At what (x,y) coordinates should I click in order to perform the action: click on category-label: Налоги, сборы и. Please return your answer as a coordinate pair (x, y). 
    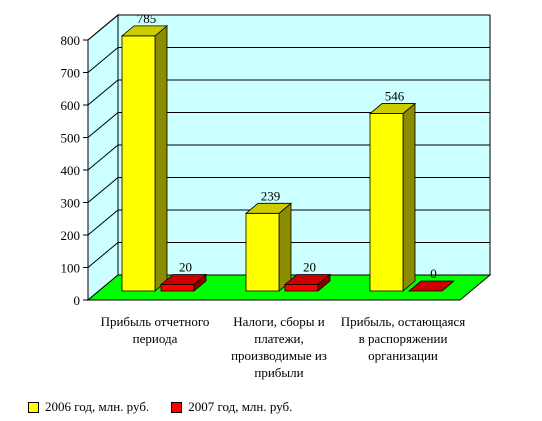
    Looking at the image, I should click on (279, 321).